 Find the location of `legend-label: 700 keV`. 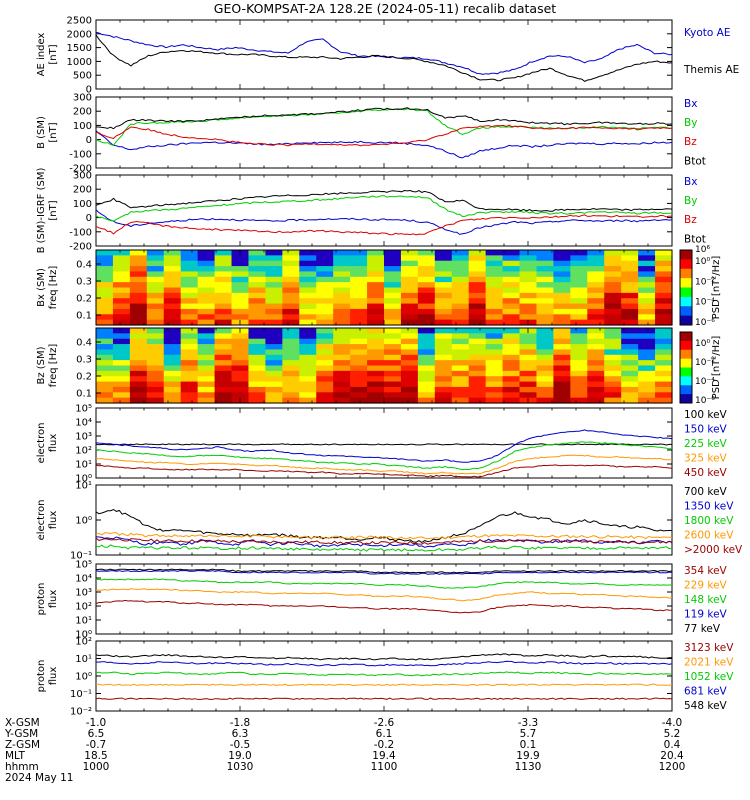

legend-label: 700 keV is located at coordinates (706, 492).